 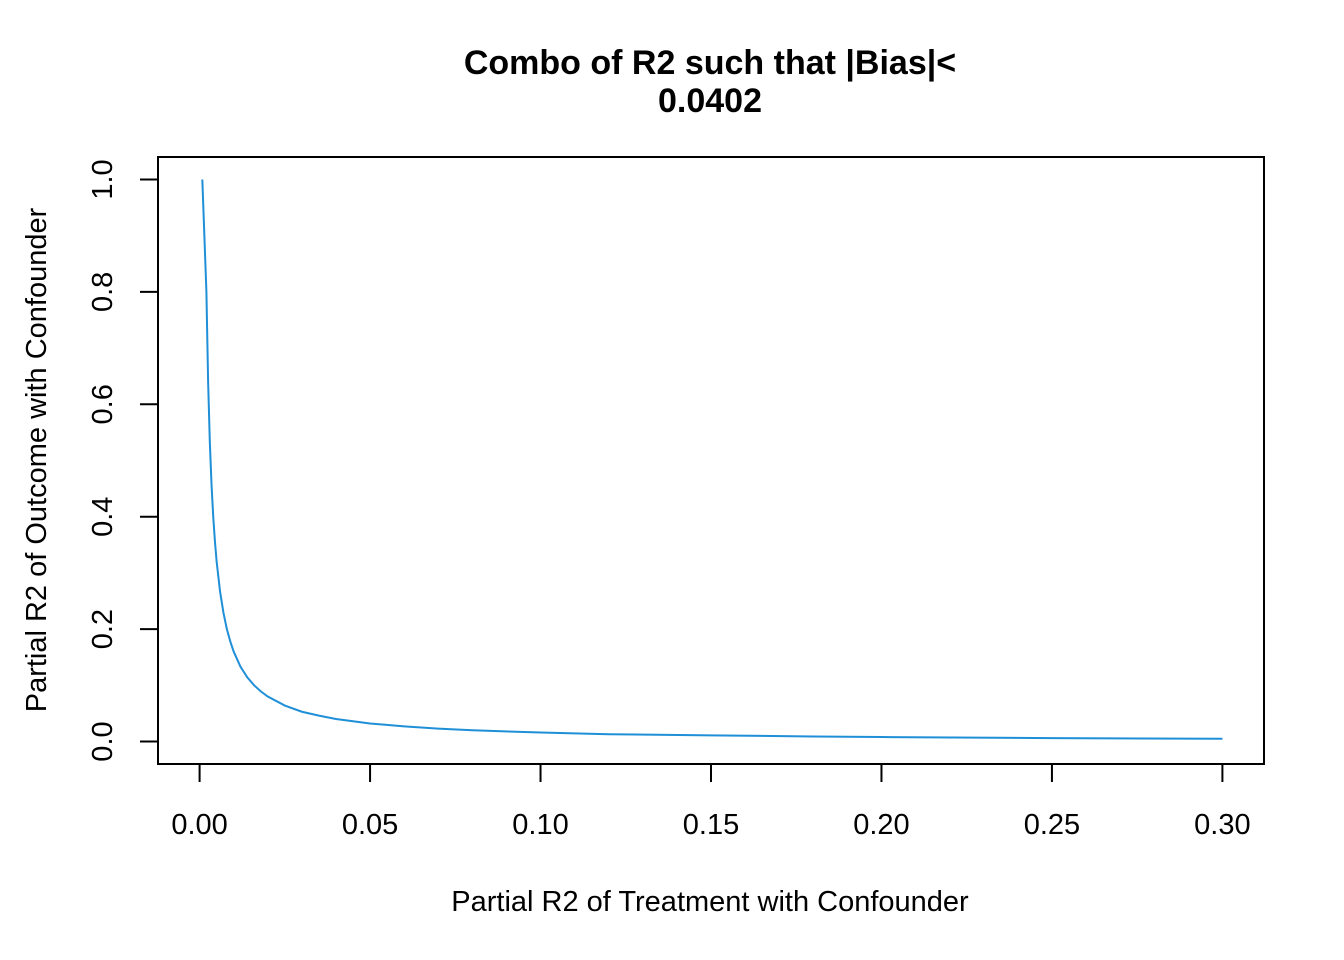 I want to click on y-axis-label: Partial R2 of Outcome with Confounder, so click(x=37, y=459).